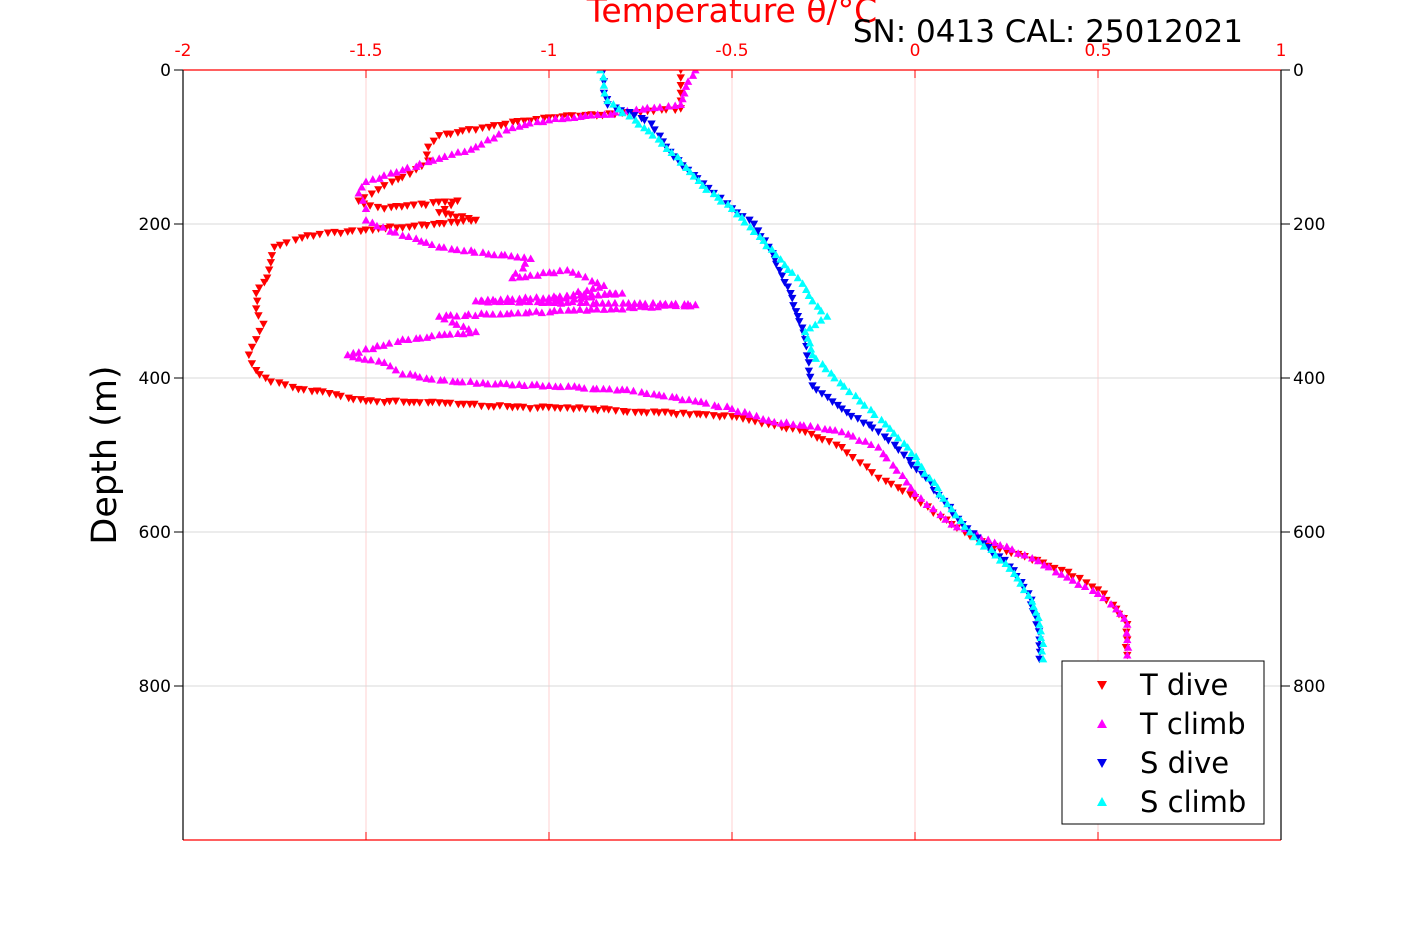 This screenshot has width=1417, height=945. What do you see at coordinates (1048, 32) in the screenshot?
I see `serial-calibration-label: SN: 0413 CAL: 25012021` at bounding box center [1048, 32].